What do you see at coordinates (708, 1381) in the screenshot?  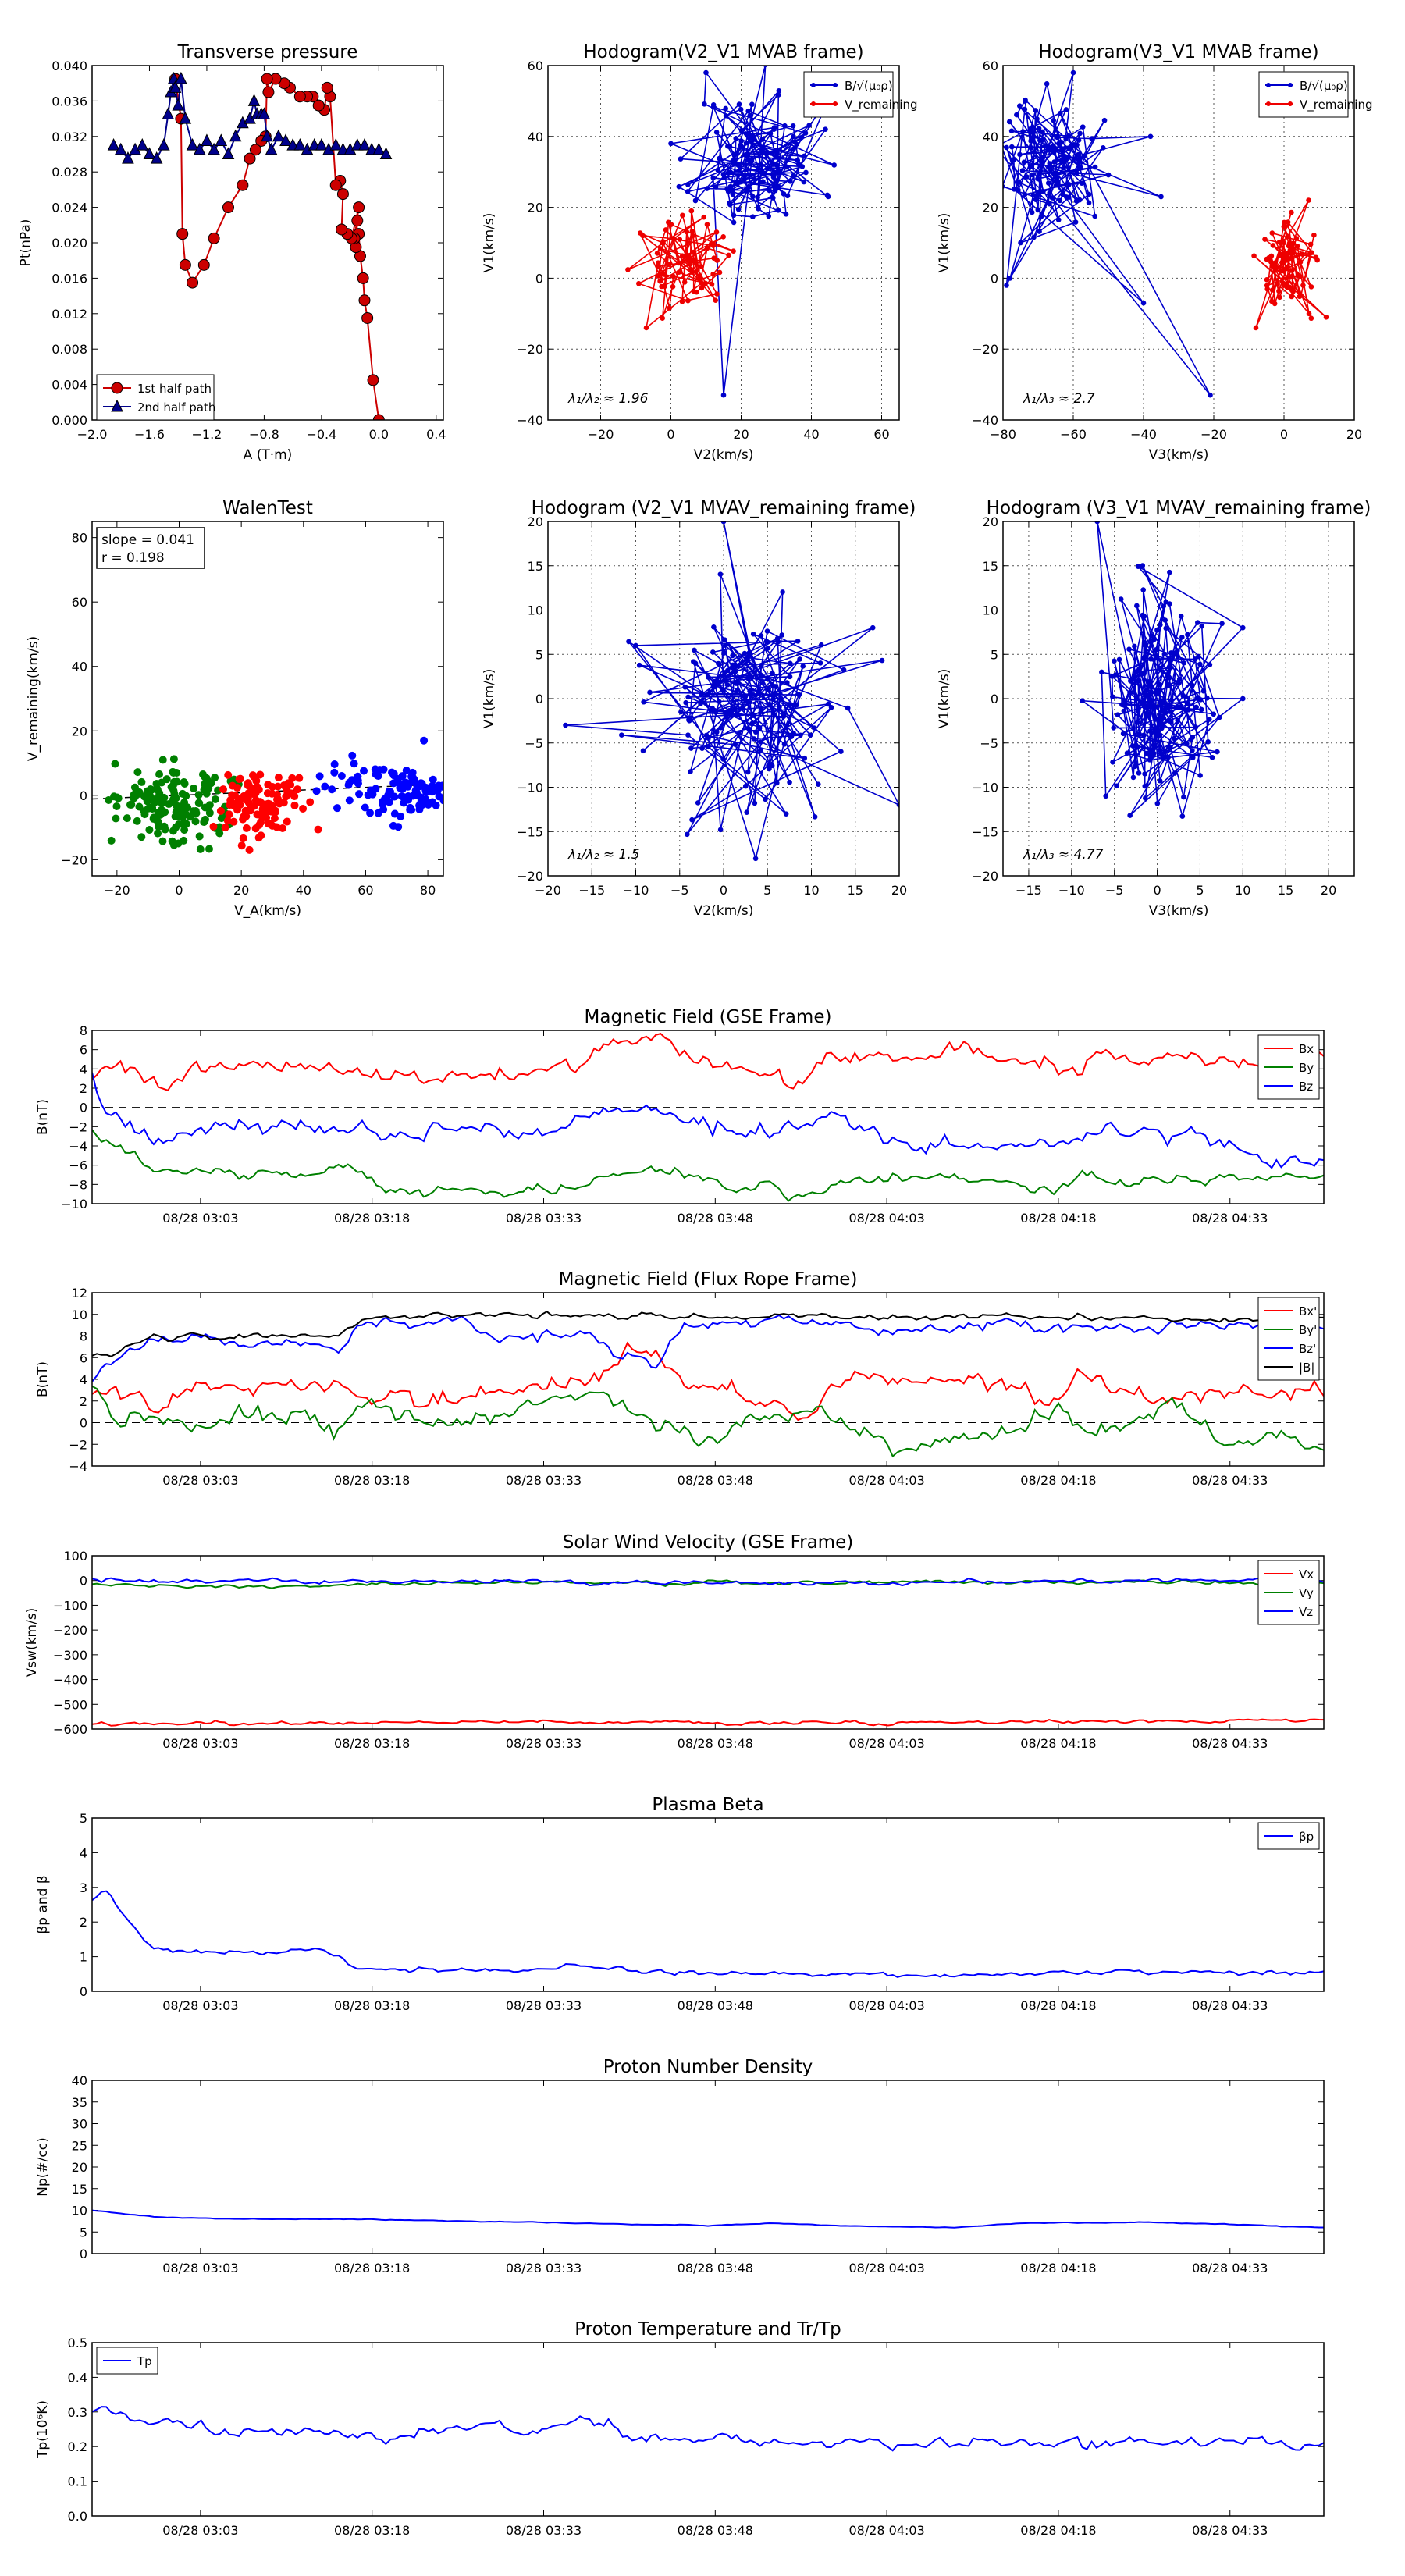 I see `series-line-bx` at bounding box center [708, 1381].